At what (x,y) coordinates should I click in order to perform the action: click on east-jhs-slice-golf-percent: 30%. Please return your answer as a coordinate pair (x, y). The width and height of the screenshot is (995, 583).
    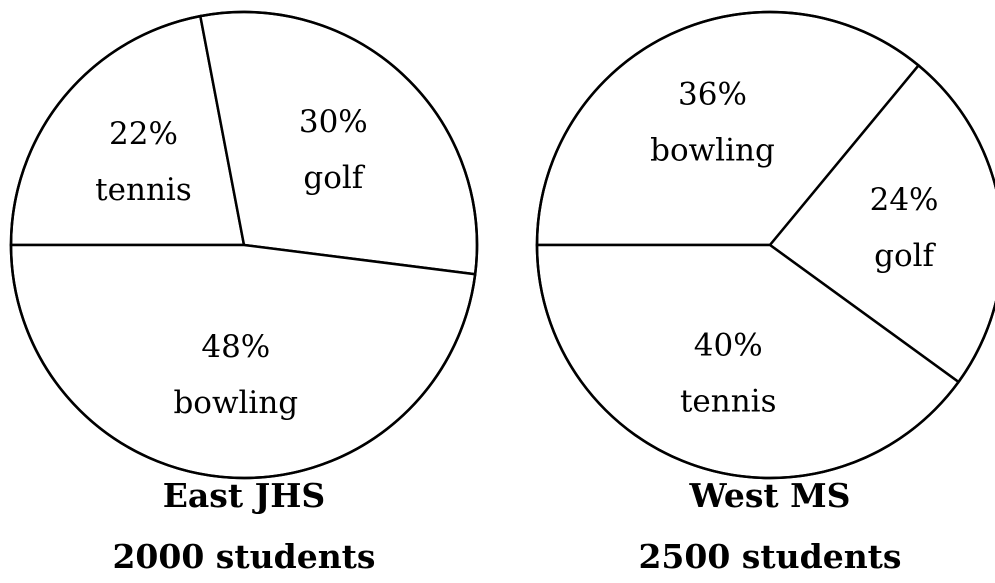
    Looking at the image, I should click on (333, 122).